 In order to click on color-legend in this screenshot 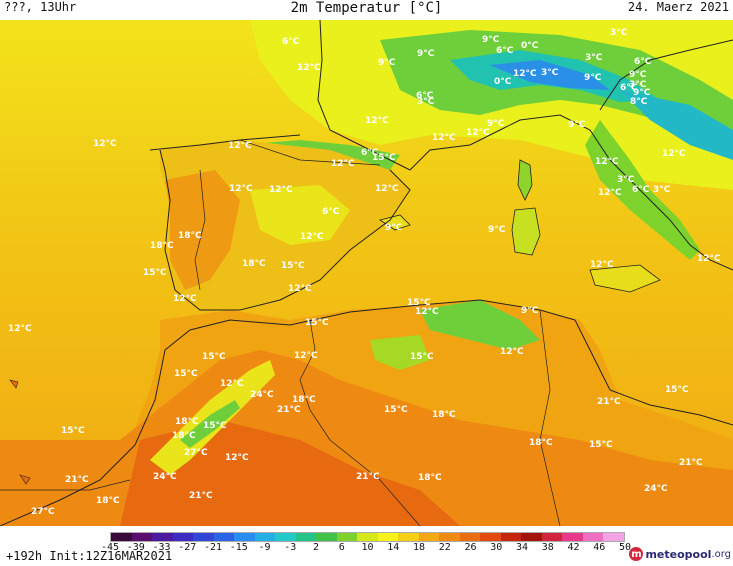, I will do `click(367, 537)`.